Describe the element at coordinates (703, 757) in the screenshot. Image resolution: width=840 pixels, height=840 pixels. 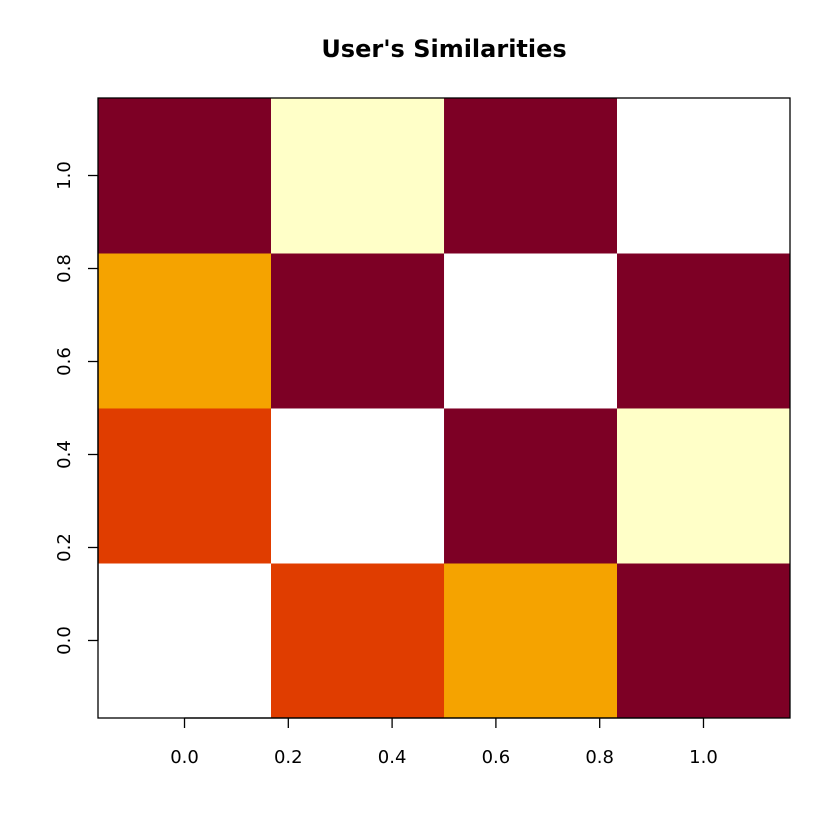
I see `x-tick-label: 1.0` at that location.